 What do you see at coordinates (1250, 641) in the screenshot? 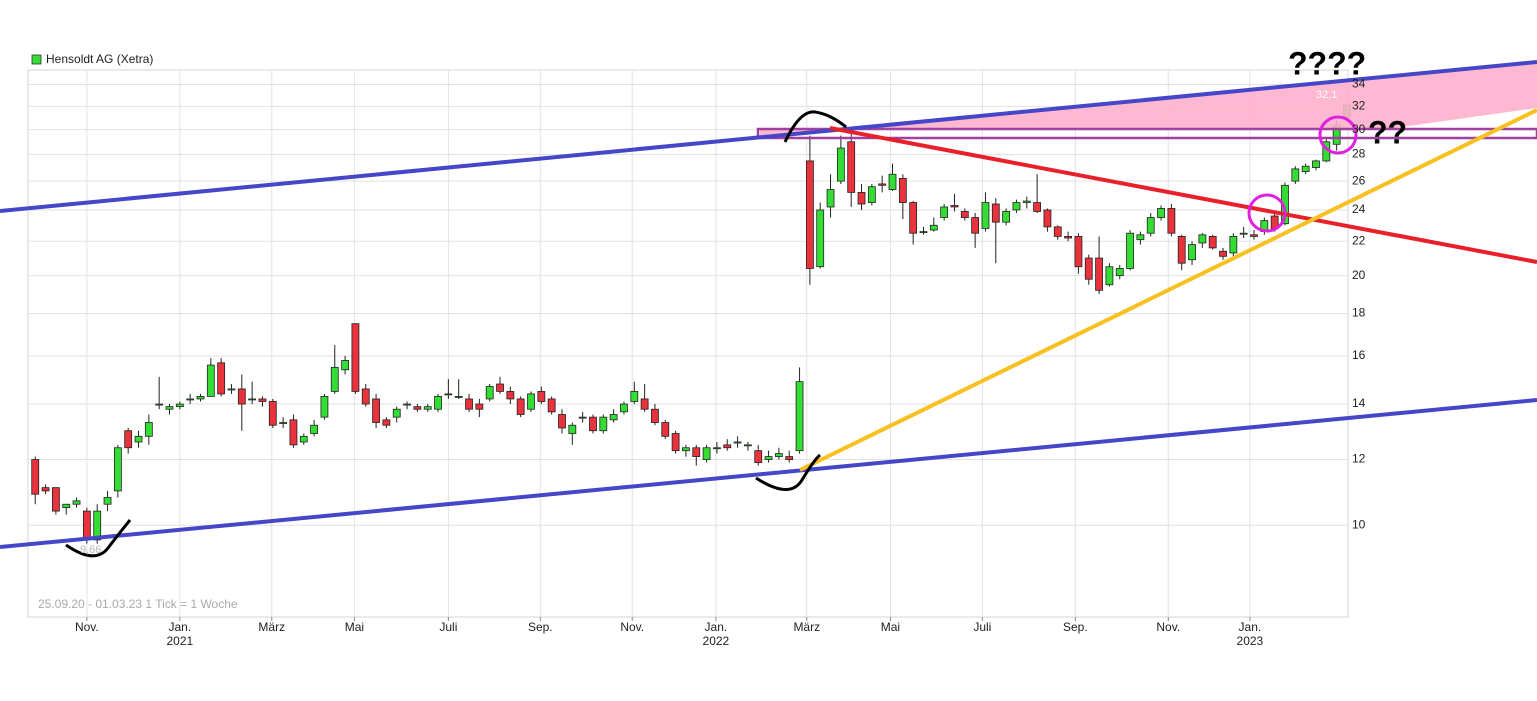
I see `x-year-label: 2023` at bounding box center [1250, 641].